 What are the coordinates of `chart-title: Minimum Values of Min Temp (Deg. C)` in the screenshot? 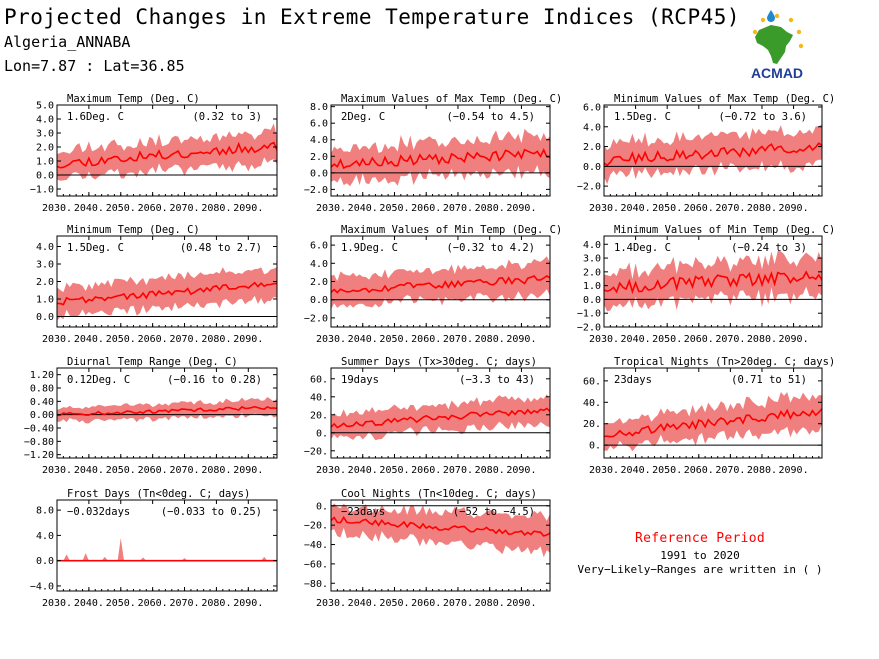 It's located at (724, 230).